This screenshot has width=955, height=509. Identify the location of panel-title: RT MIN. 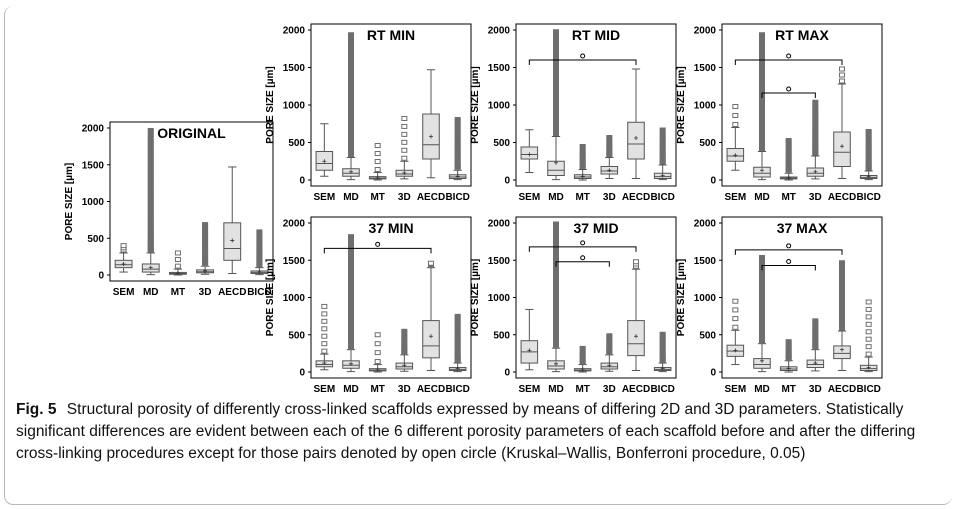
(391, 35).